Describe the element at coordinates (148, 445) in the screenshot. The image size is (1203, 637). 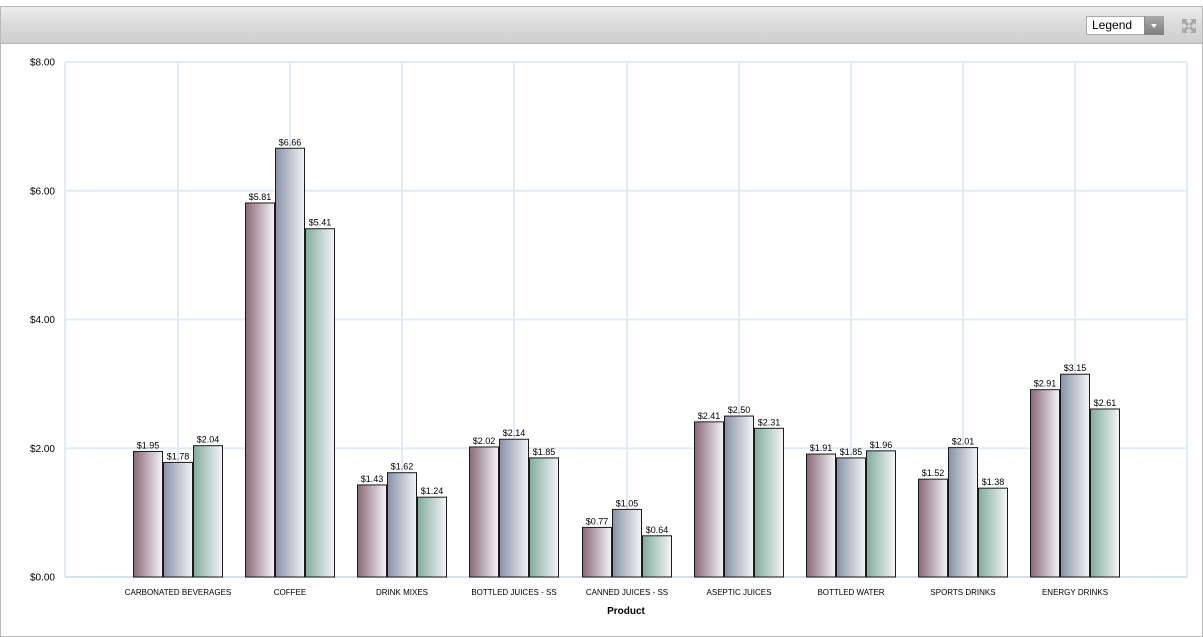
I see `bar-value-label: $1.95` at that location.